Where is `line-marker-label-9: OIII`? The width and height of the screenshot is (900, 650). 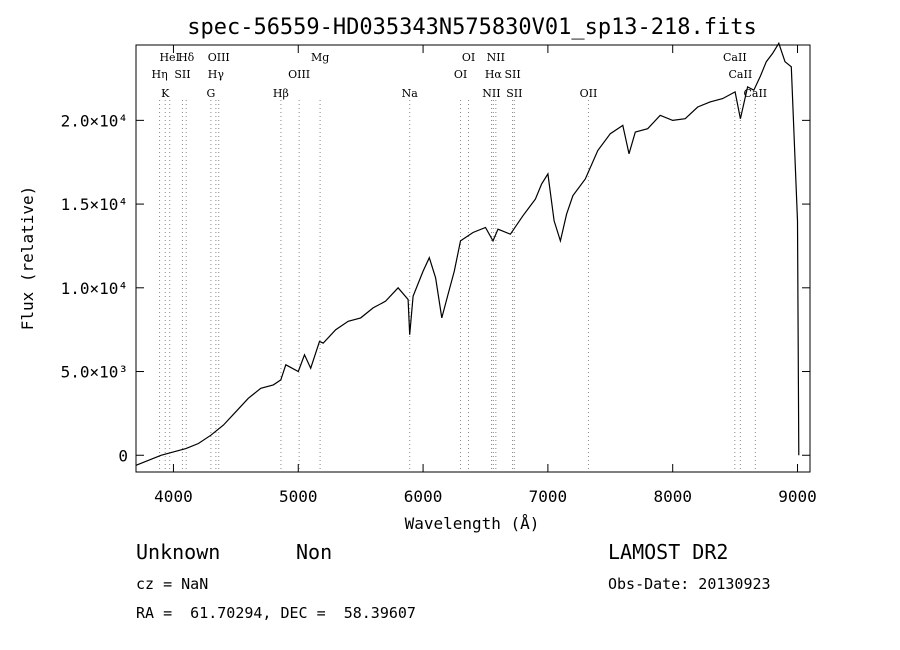
line-marker-label-9: OIII is located at coordinates (299, 74).